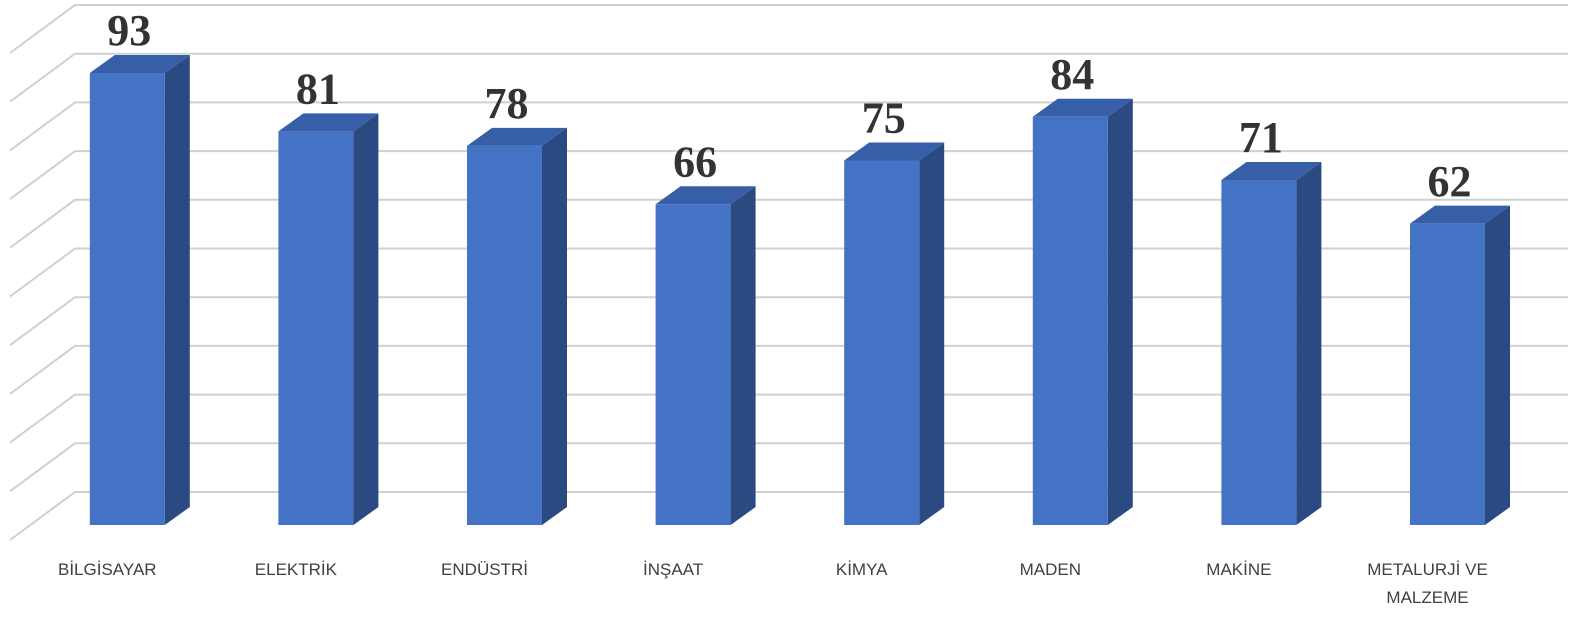  Describe the element at coordinates (884, 118) in the screenshot. I see `value-label: 75` at that location.